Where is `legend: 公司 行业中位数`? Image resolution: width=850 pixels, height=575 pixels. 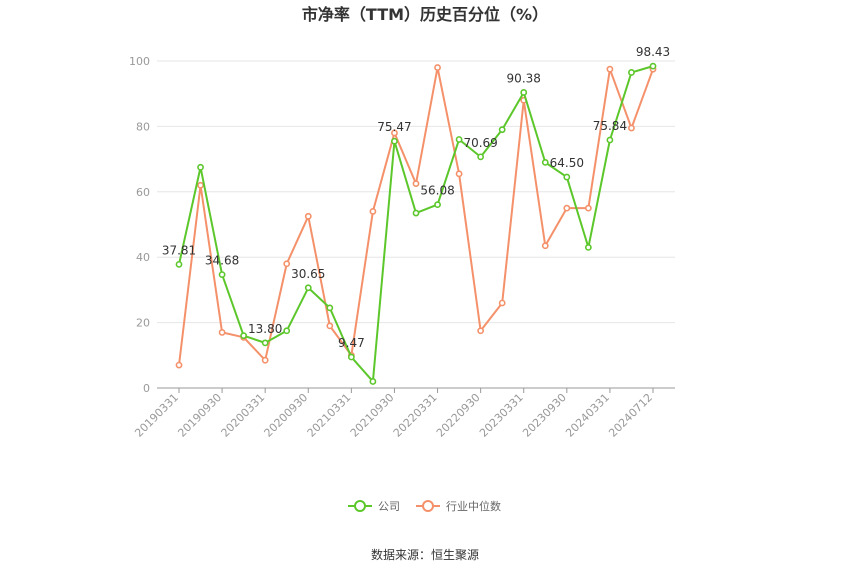
legend: 公司 行业中位数 is located at coordinates (424, 506).